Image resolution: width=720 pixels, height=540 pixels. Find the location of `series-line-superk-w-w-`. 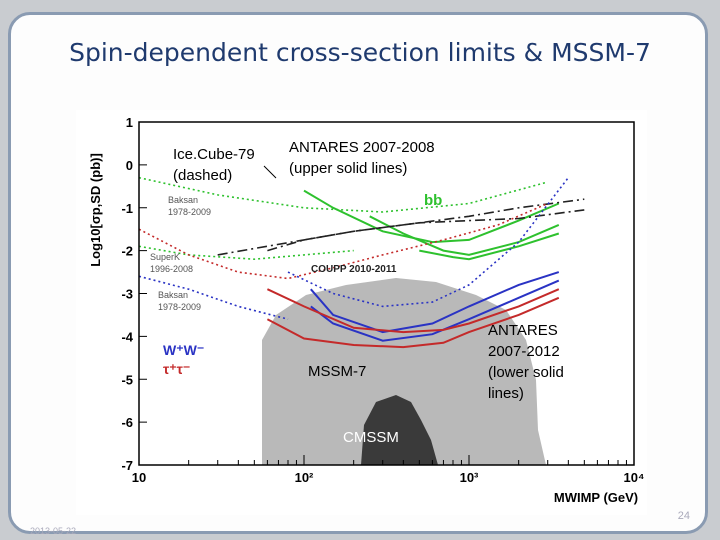

series-line-superk-w-w- is located at coordinates (214, 297).